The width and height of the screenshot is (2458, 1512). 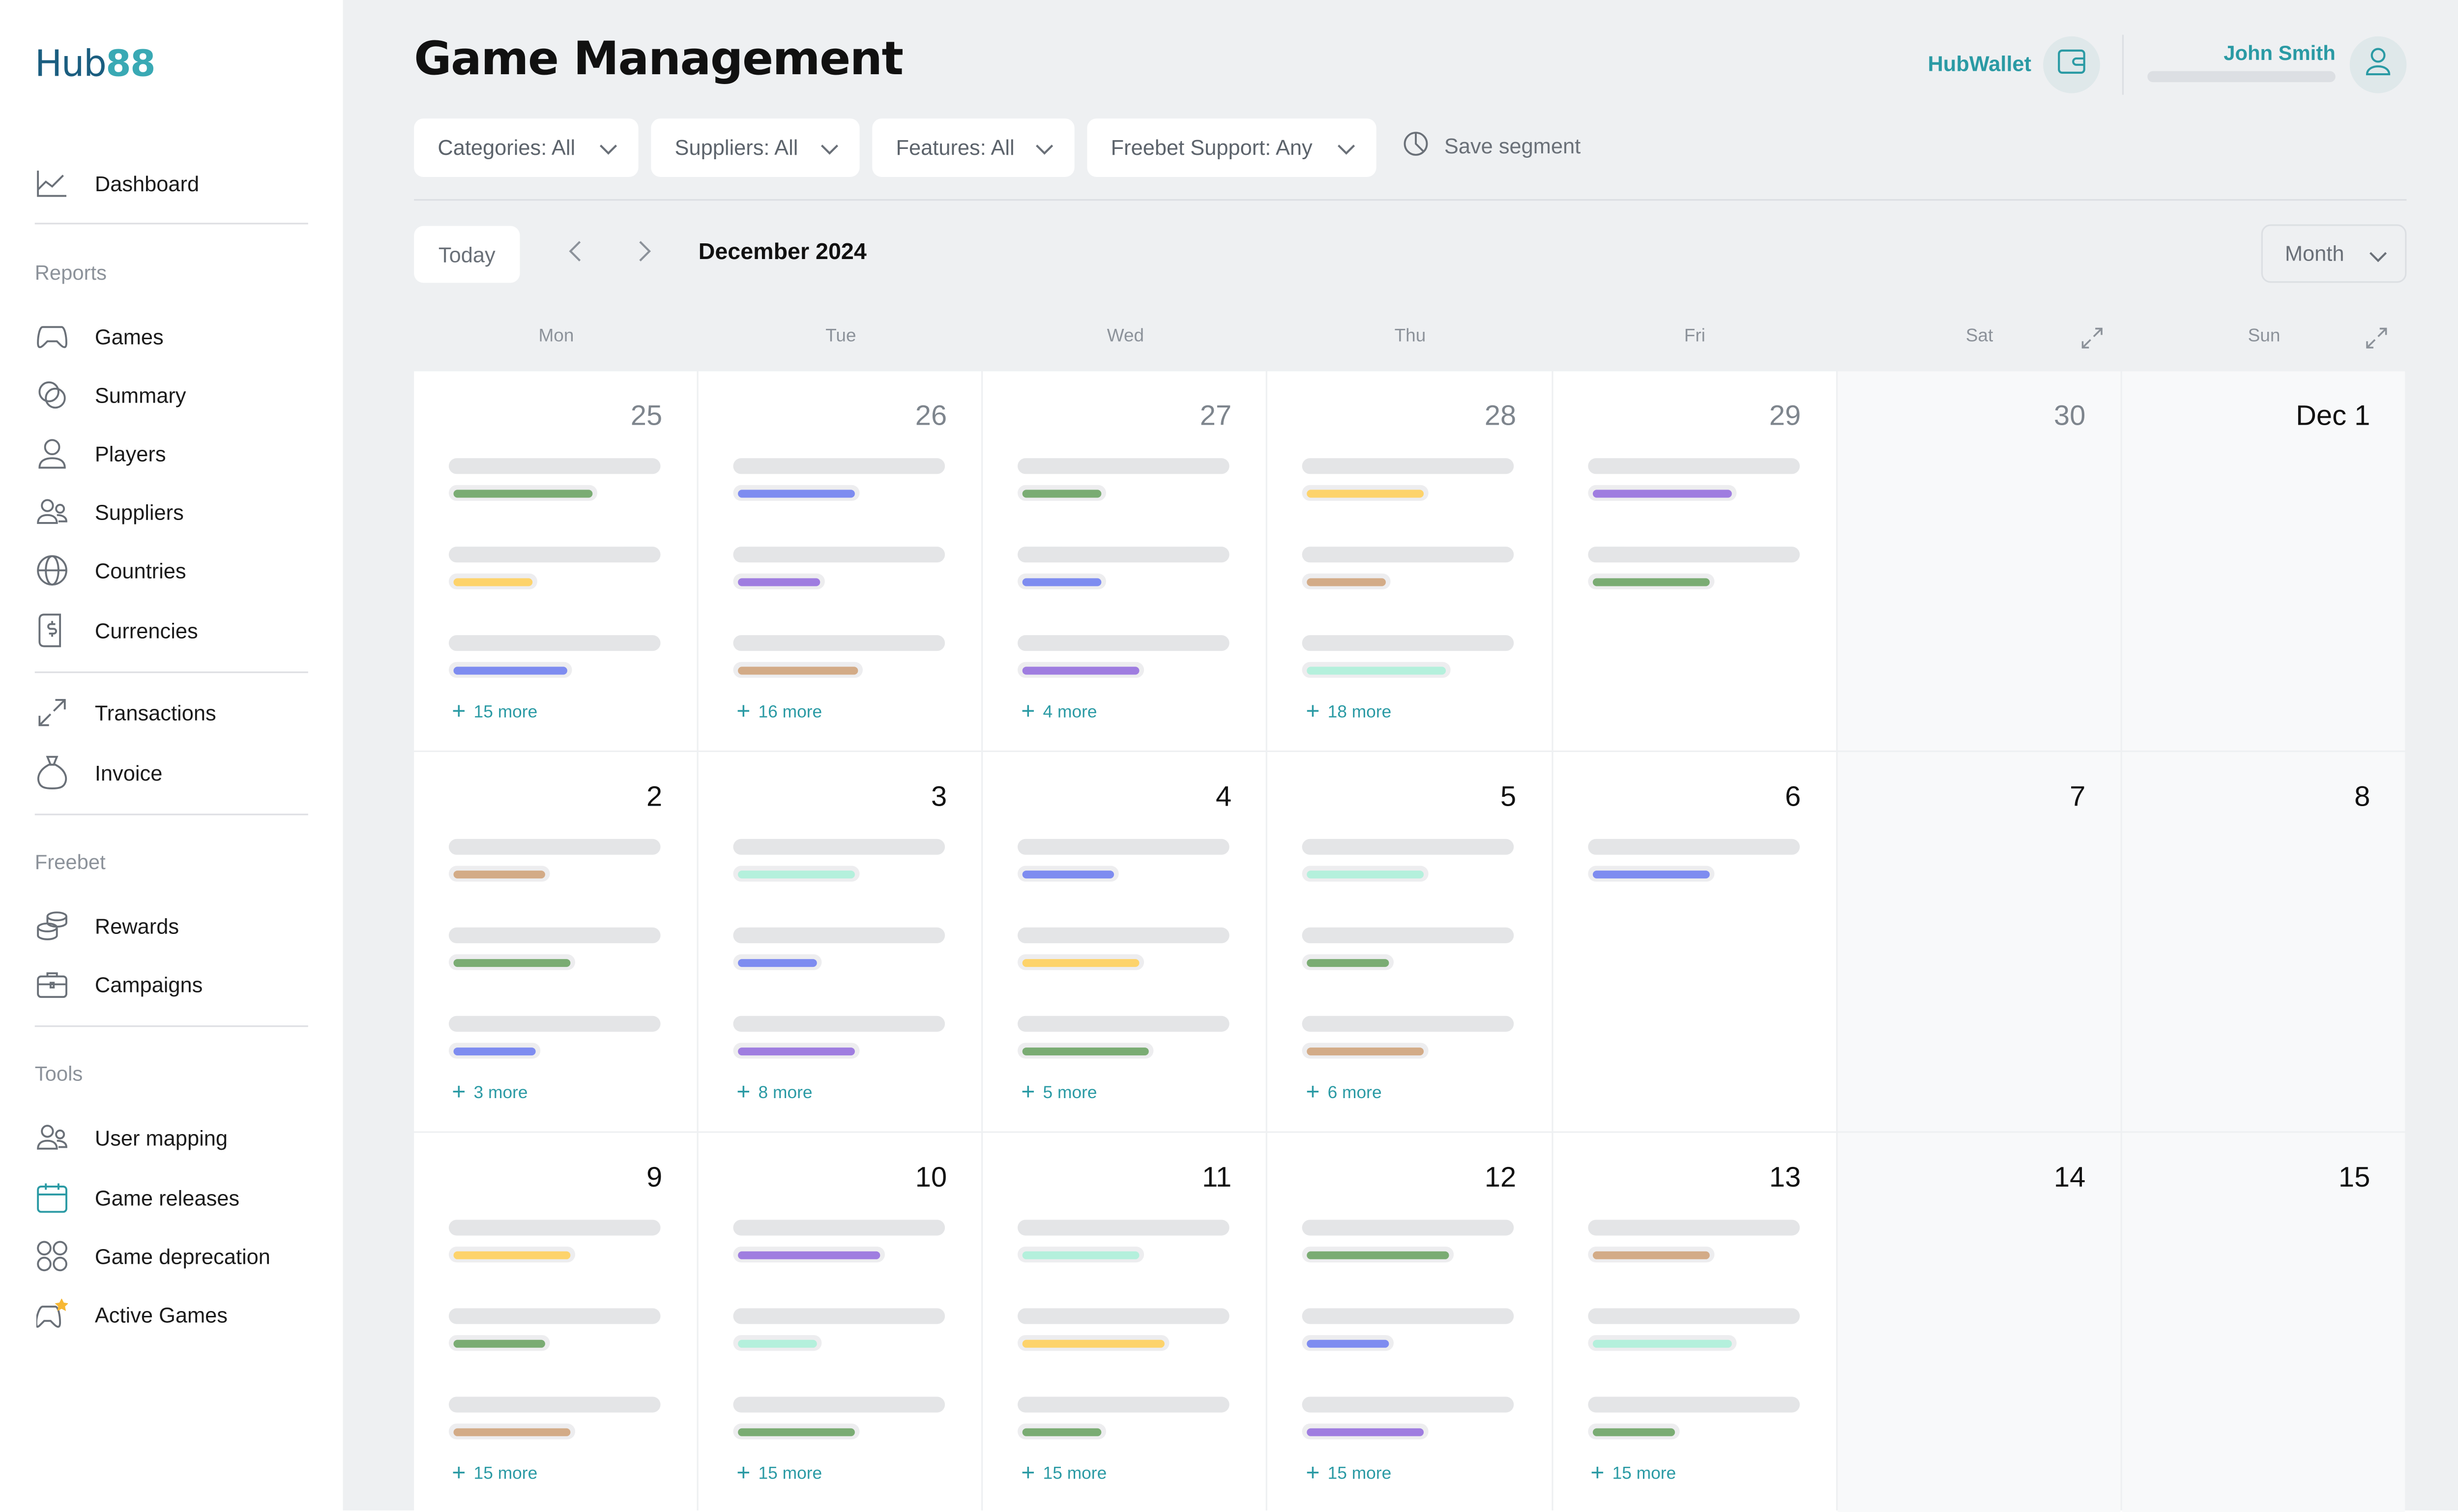 I want to click on sidebar-item-summary: Summary, so click(x=177, y=395).